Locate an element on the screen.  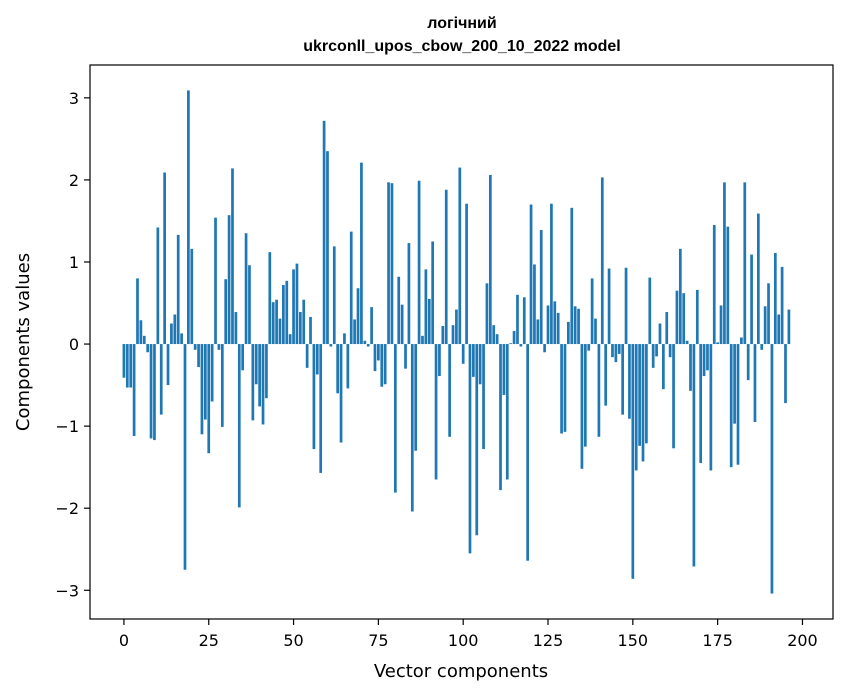
x-tick-label: 50 is located at coordinates (293, 640).